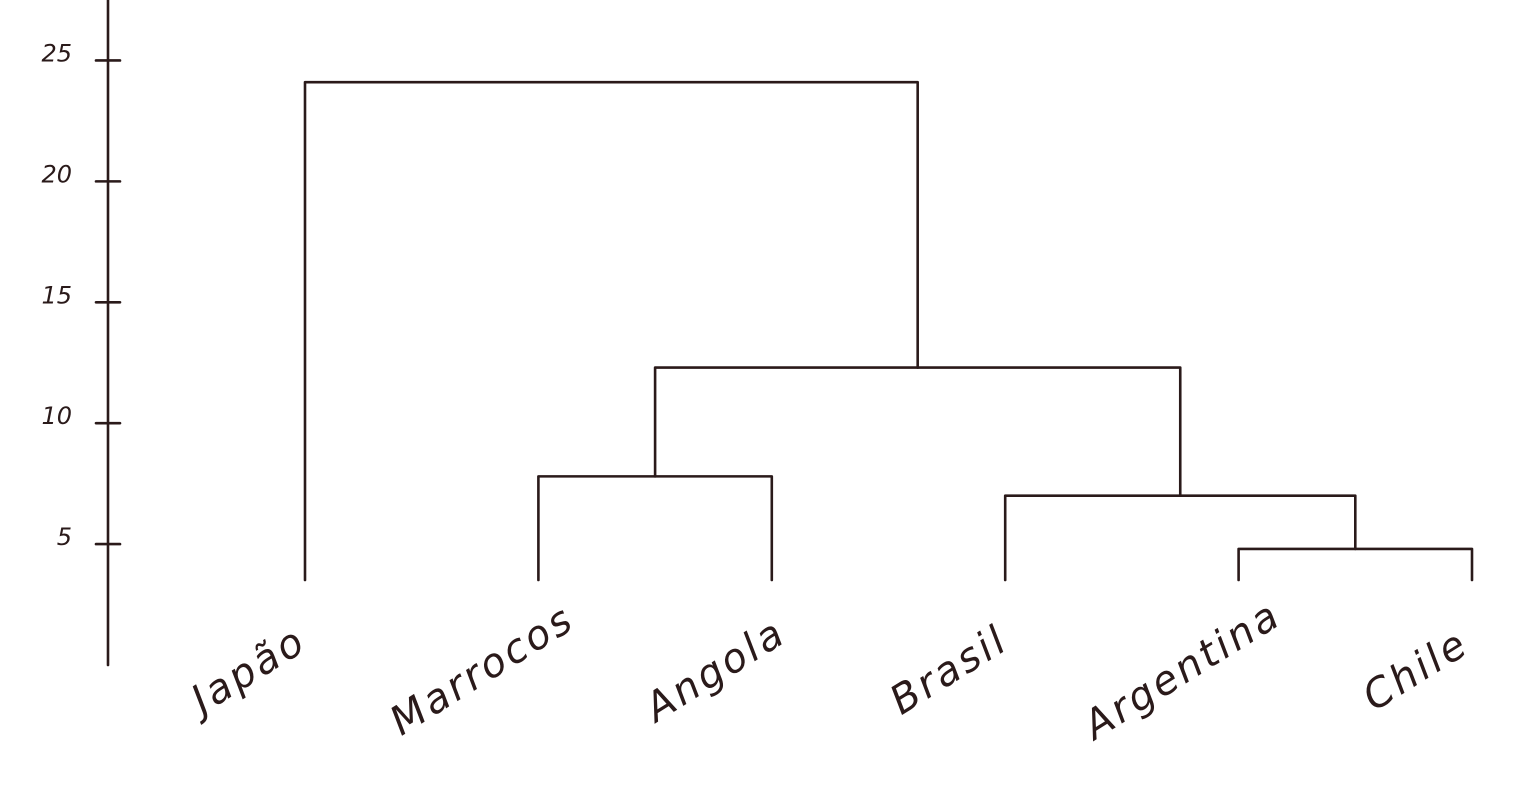  What do you see at coordinates (482, 670) in the screenshot?
I see `leaf-label: Marrocos` at bounding box center [482, 670].